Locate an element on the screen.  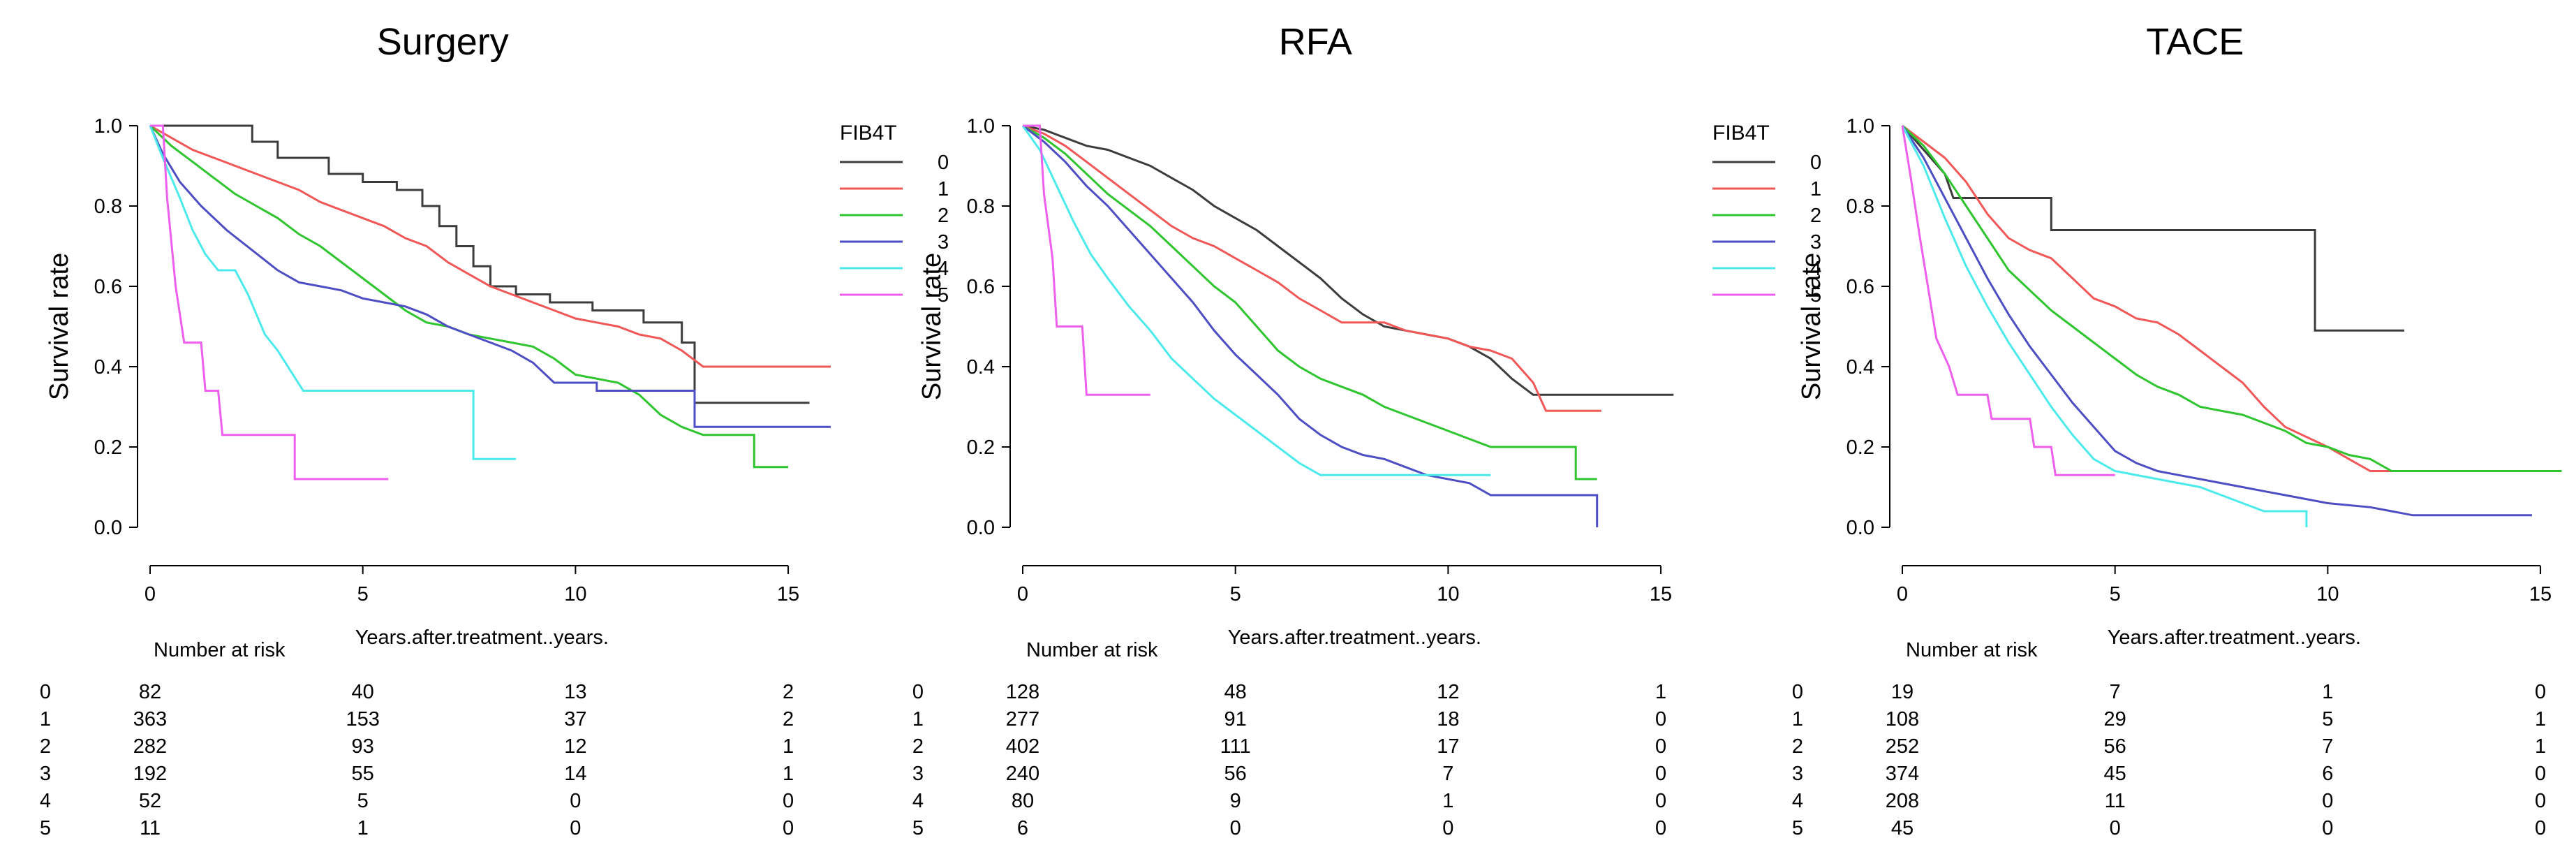
risk-cell: 19 is located at coordinates (1902, 692).